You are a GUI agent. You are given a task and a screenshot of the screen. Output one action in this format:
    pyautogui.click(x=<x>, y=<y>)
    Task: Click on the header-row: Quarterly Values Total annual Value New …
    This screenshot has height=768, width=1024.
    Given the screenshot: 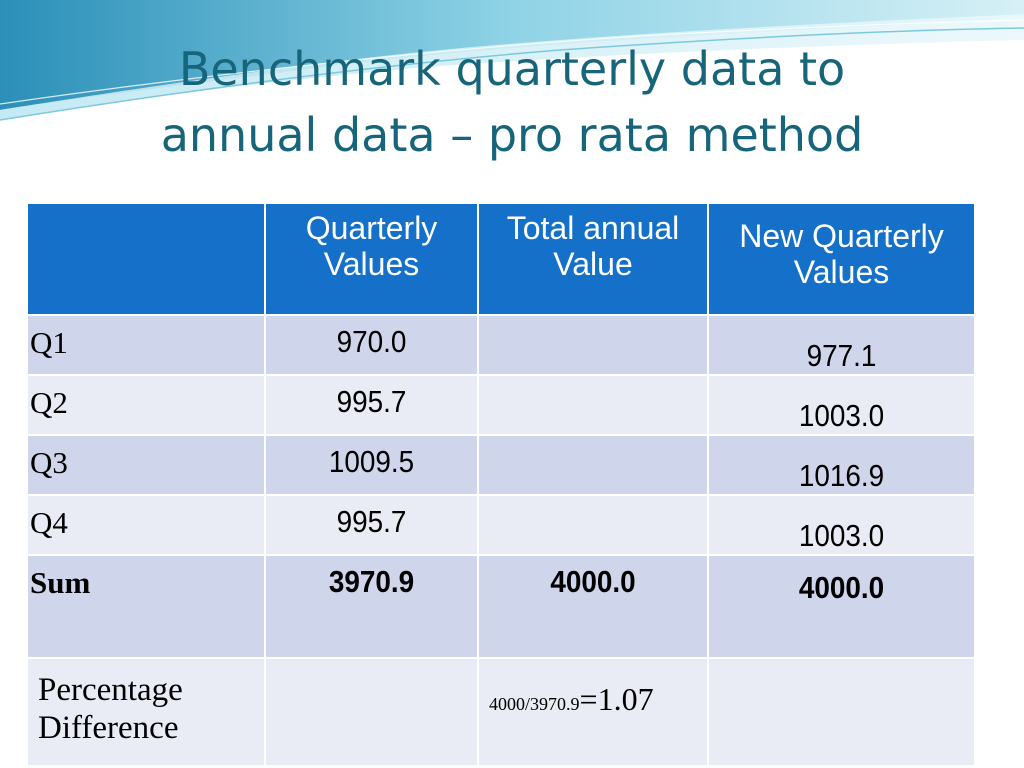 What is the action you would take?
    pyautogui.click(x=501, y=259)
    